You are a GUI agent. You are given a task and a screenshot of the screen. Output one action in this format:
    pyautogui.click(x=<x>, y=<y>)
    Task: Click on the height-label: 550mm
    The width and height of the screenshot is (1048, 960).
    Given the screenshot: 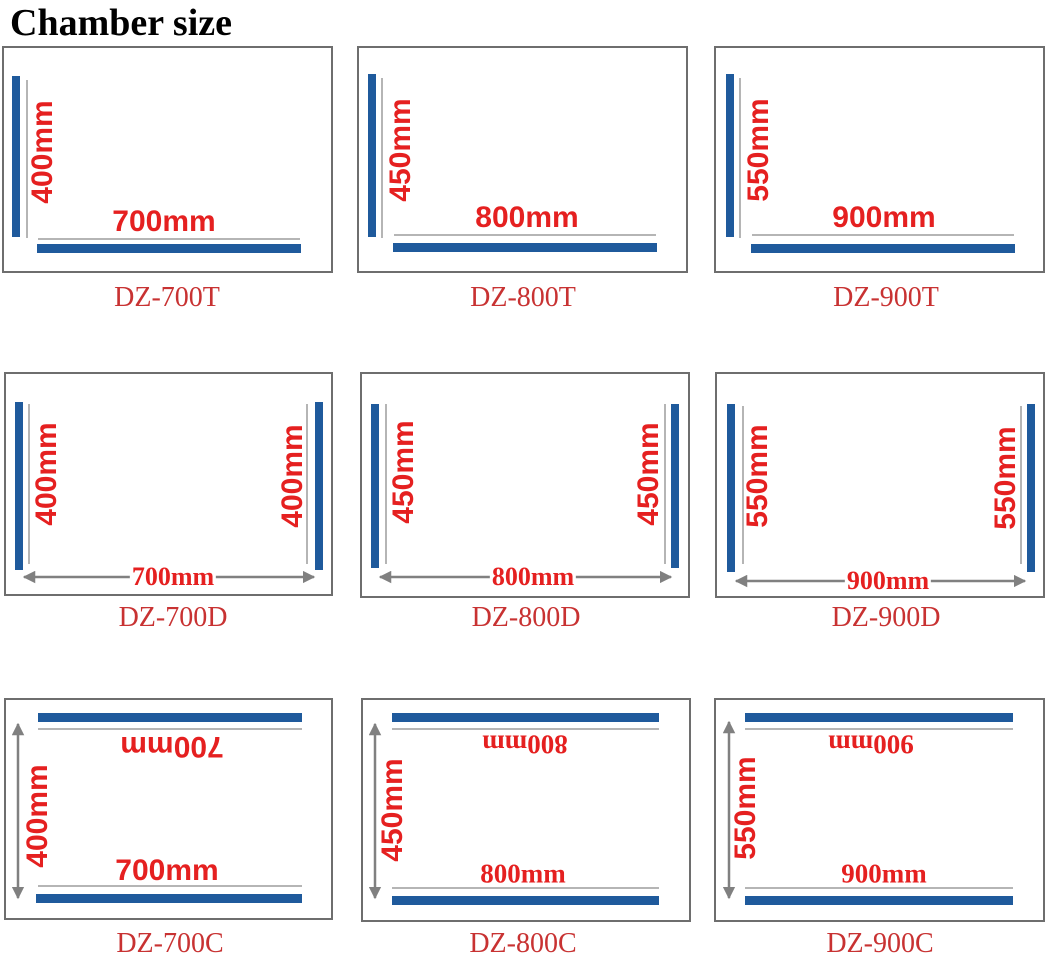 What is the action you would take?
    pyautogui.click(x=745, y=808)
    